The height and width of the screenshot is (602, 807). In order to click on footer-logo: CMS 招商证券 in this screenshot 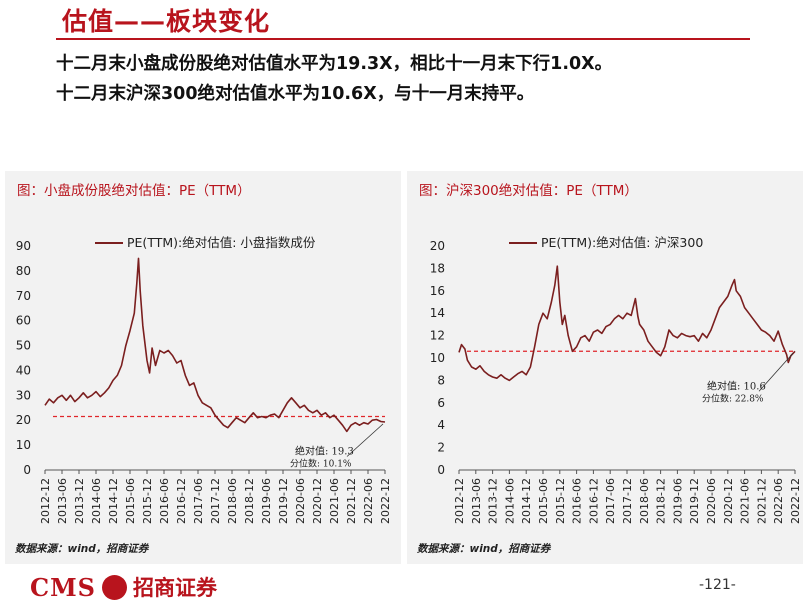, I will do `click(123, 587)`.